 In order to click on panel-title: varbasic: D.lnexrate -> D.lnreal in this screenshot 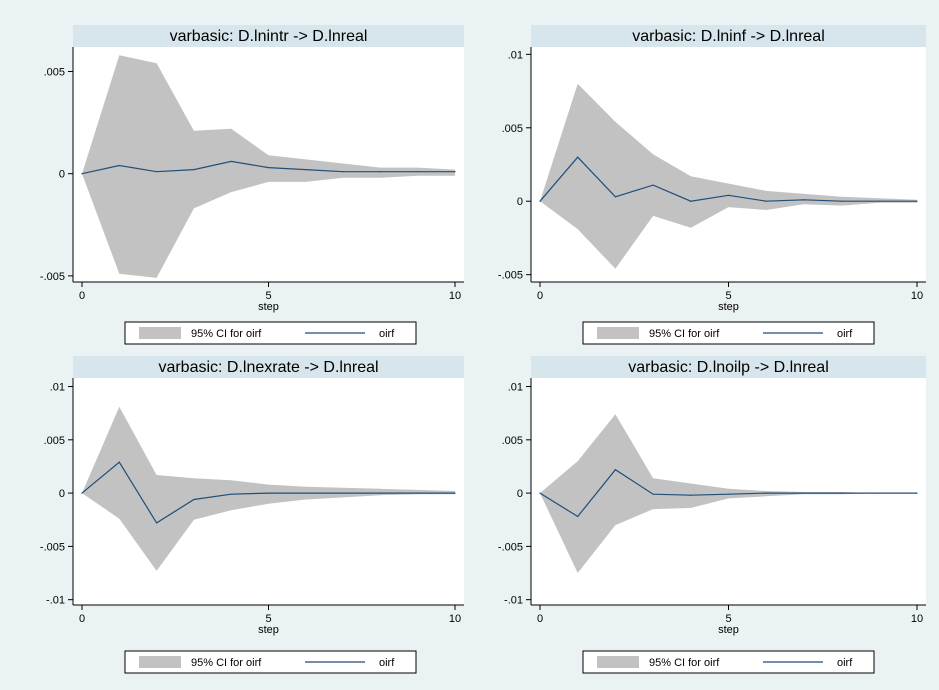, I will do `click(268, 367)`.